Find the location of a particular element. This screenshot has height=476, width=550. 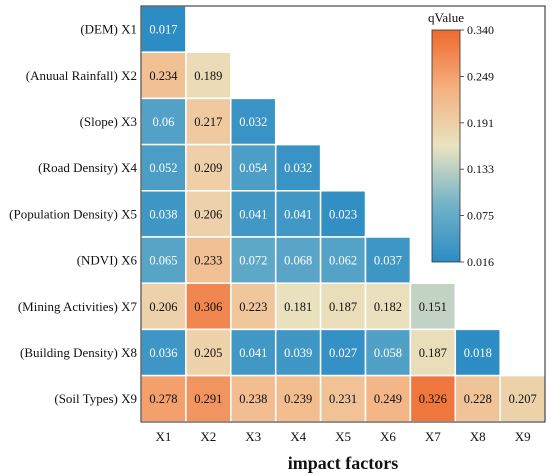

x-axis-labels: X1 X2 X3 X4 X5 X6 X7 X8 X9 is located at coordinates (343, 436).